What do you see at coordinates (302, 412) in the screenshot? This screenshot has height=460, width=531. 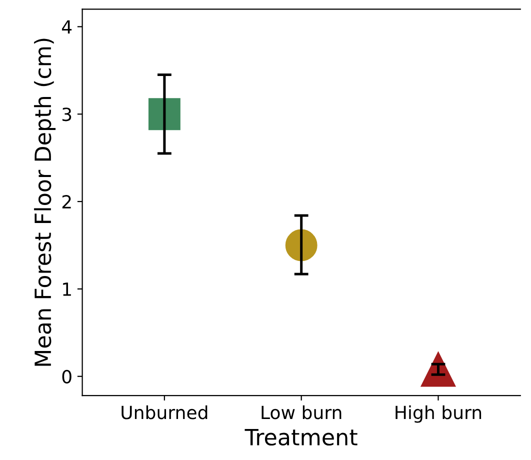 I see `x-tick-label: Low burn` at bounding box center [302, 412].